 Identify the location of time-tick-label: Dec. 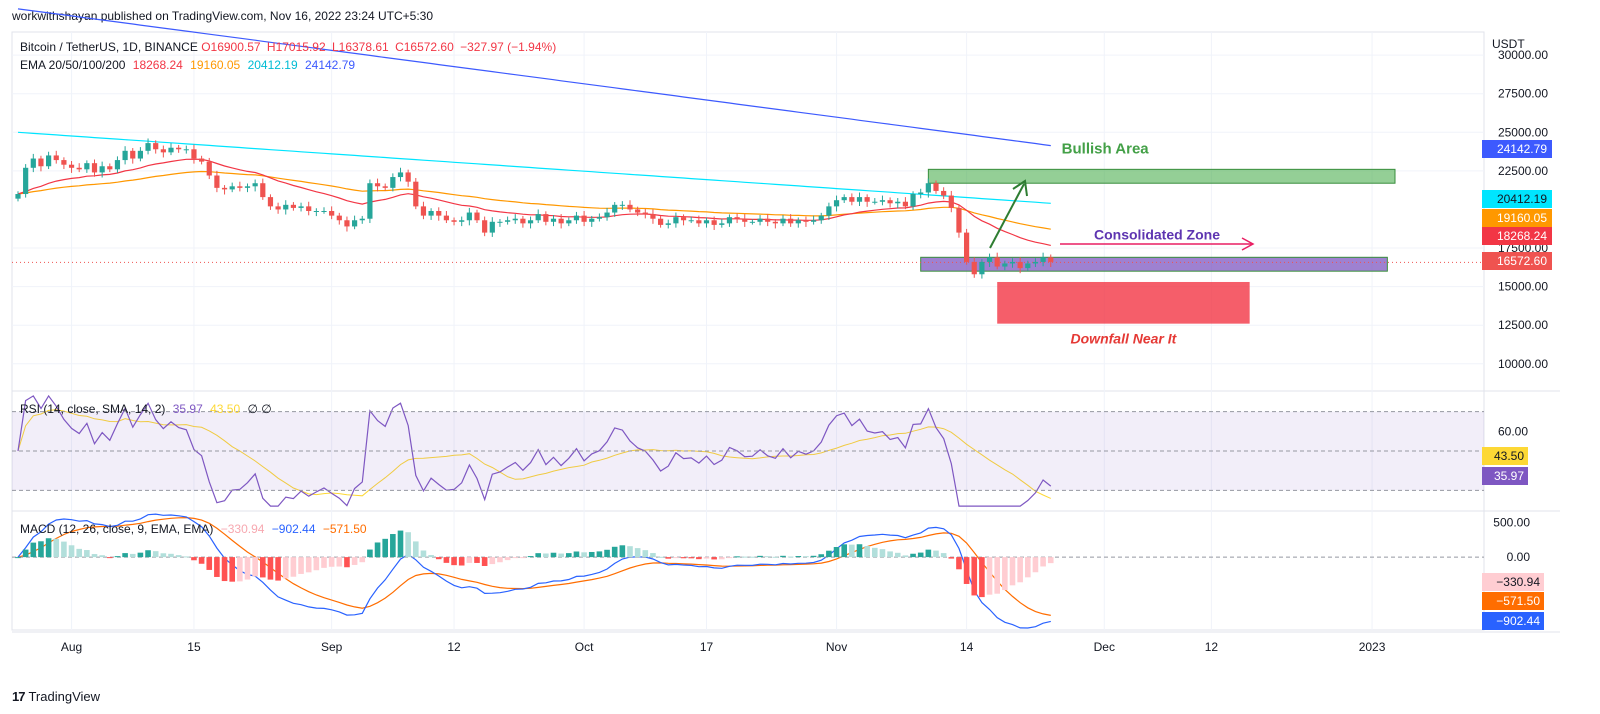
(1104, 647).